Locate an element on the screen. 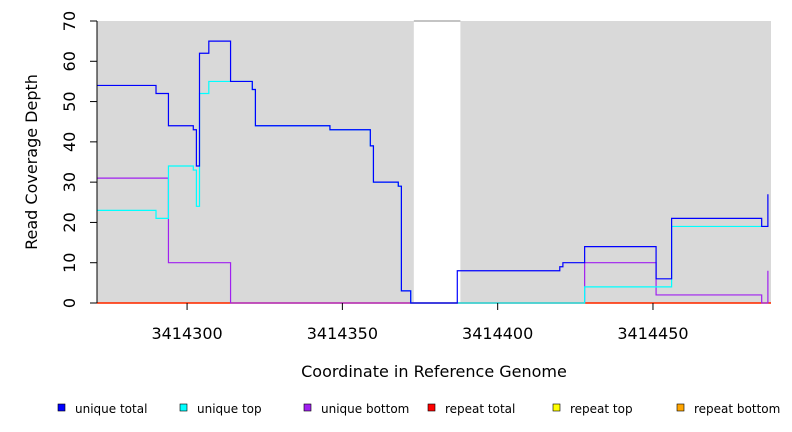 This screenshot has height=432, width=792. x-tick-label: 3414350 is located at coordinates (342, 333).